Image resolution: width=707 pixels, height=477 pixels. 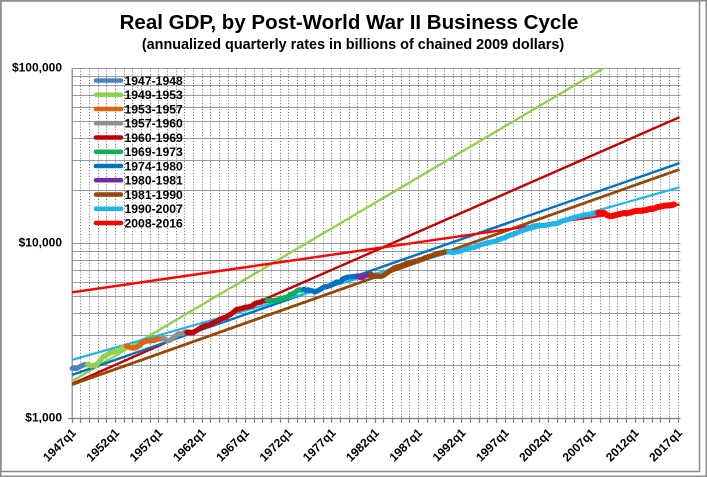 What do you see at coordinates (154, 109) in the screenshot?
I see `svg-text: 1953-1957` at bounding box center [154, 109].